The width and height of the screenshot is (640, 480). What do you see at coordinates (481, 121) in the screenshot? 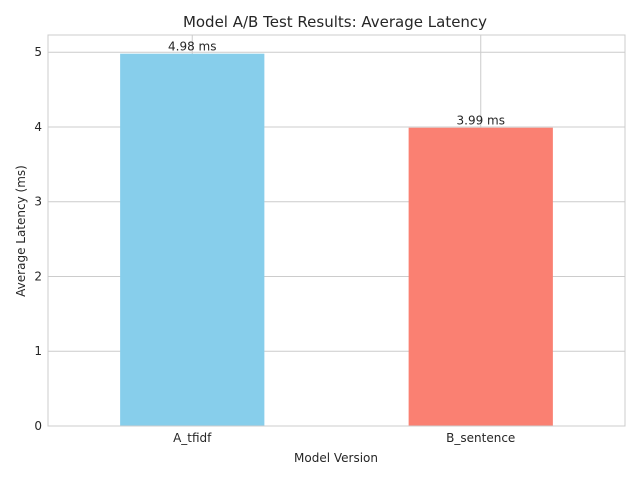
I see `bar-value-label: 3.99 ms` at bounding box center [481, 121].